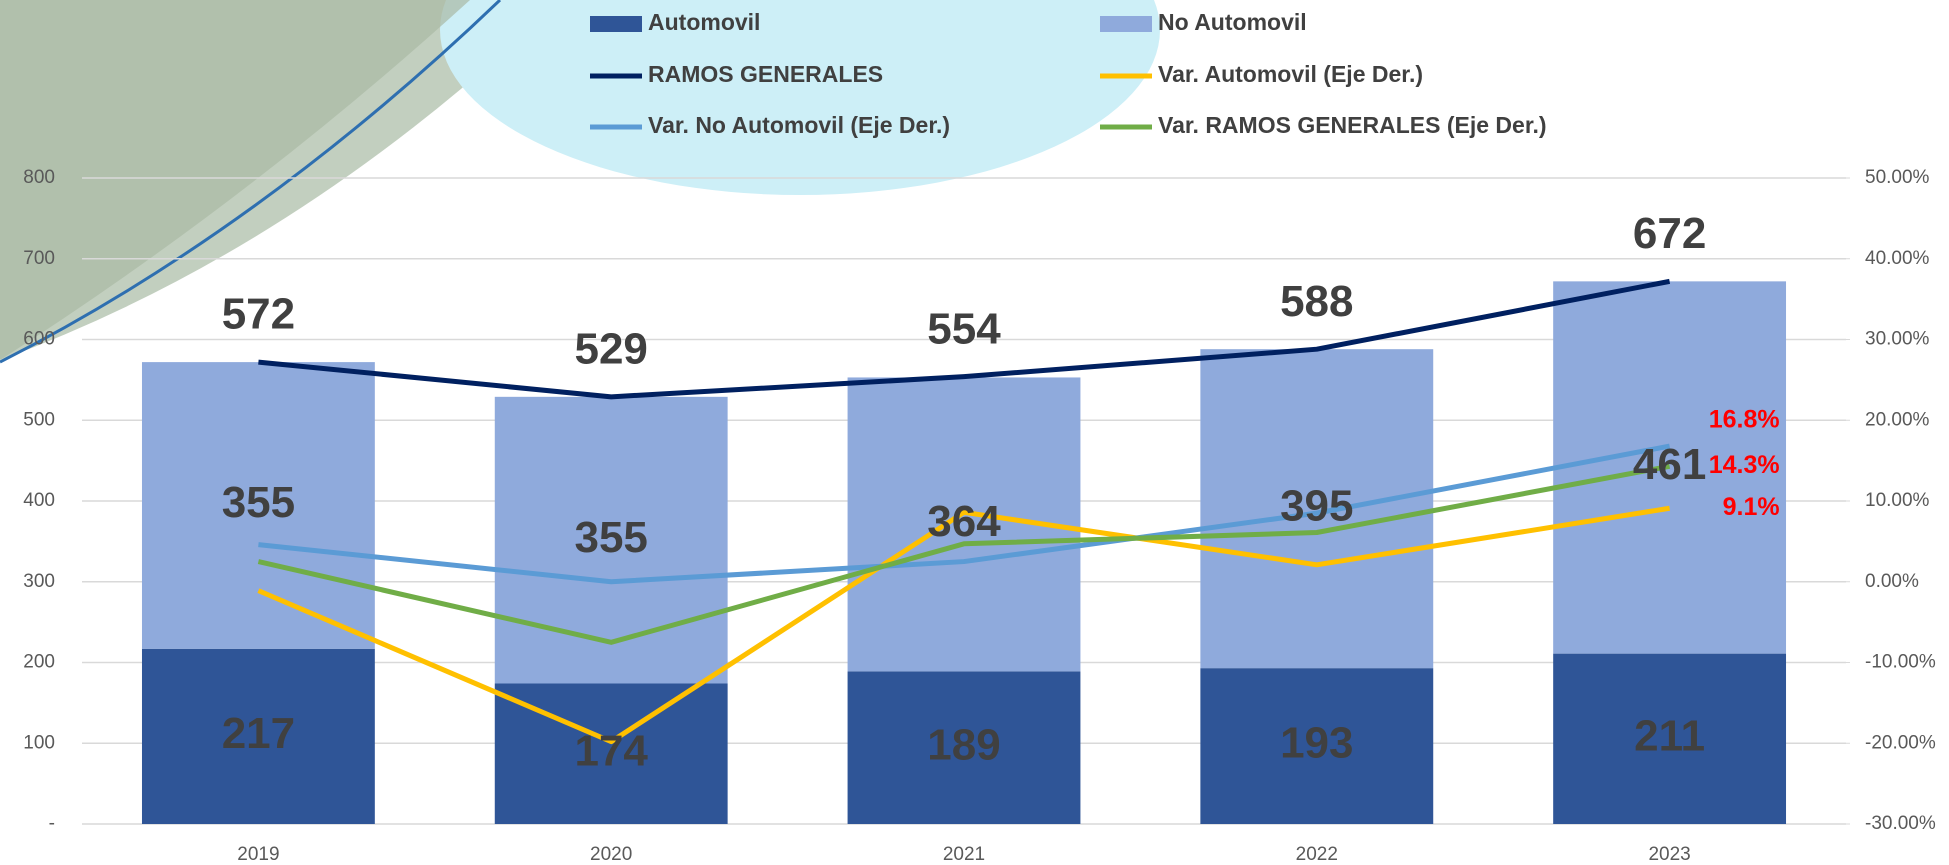 This screenshot has width=1949, height=865. I want to click on legend-label: RAMOS GENERALES, so click(765, 74).